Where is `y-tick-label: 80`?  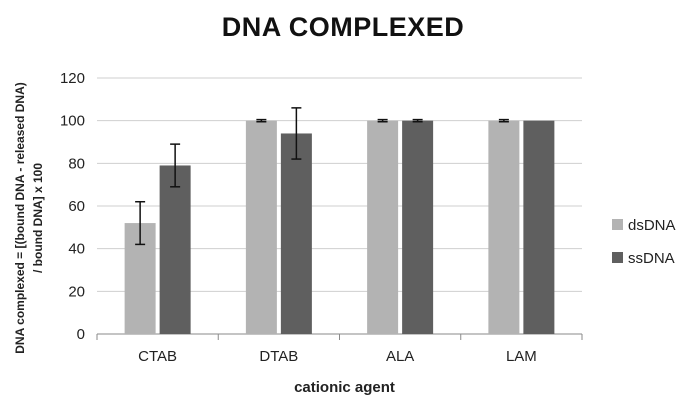
y-tick-label: 80 is located at coordinates (76, 163).